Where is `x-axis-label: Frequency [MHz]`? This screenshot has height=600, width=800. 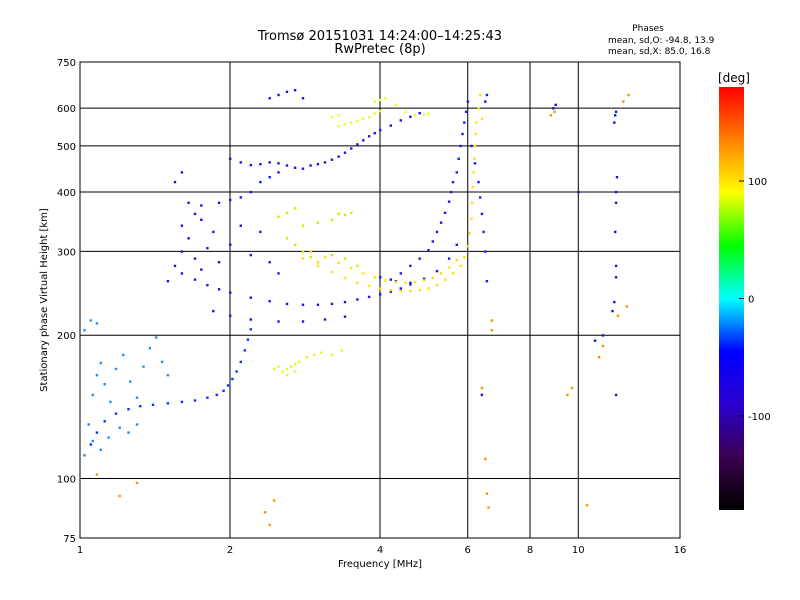 x-axis-label: Frequency [MHz] is located at coordinates (380, 564).